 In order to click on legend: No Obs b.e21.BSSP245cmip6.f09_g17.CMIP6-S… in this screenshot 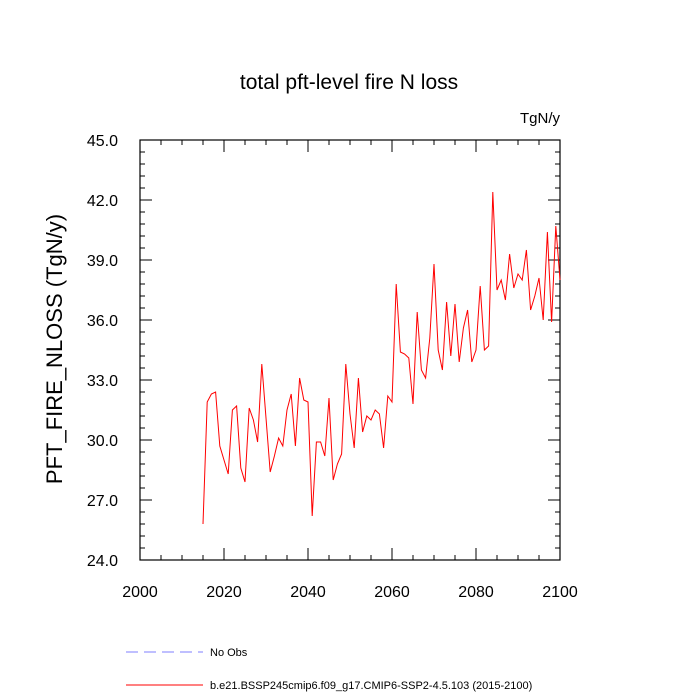, I will do `click(329, 669)`.